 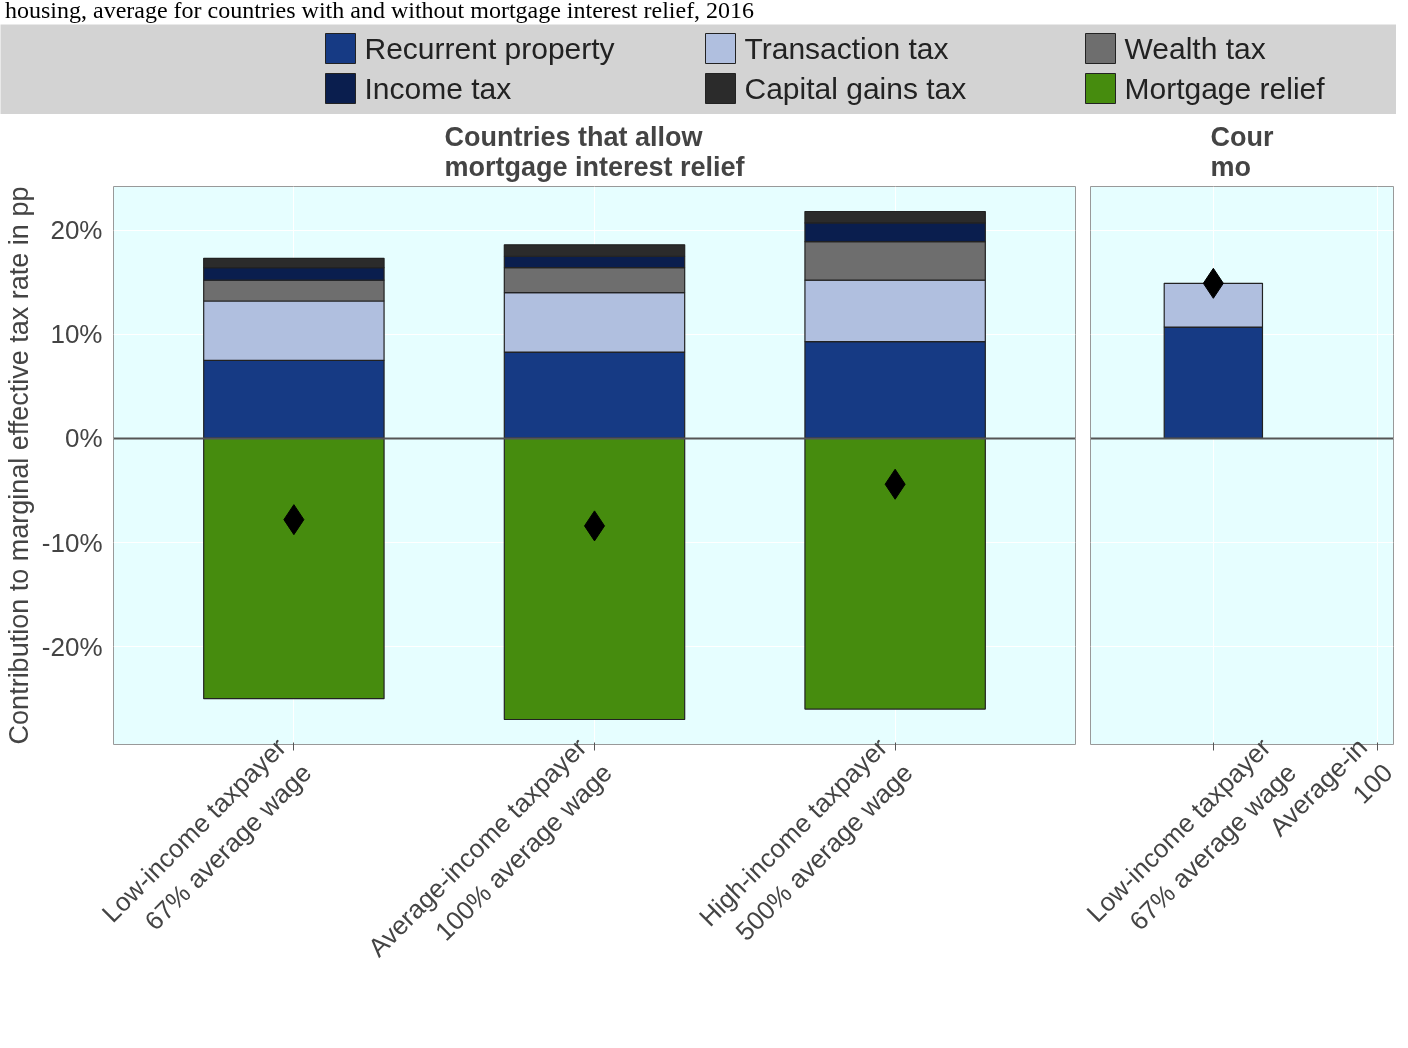 What do you see at coordinates (83, 438) in the screenshot?
I see `y-tick-label: 0%` at bounding box center [83, 438].